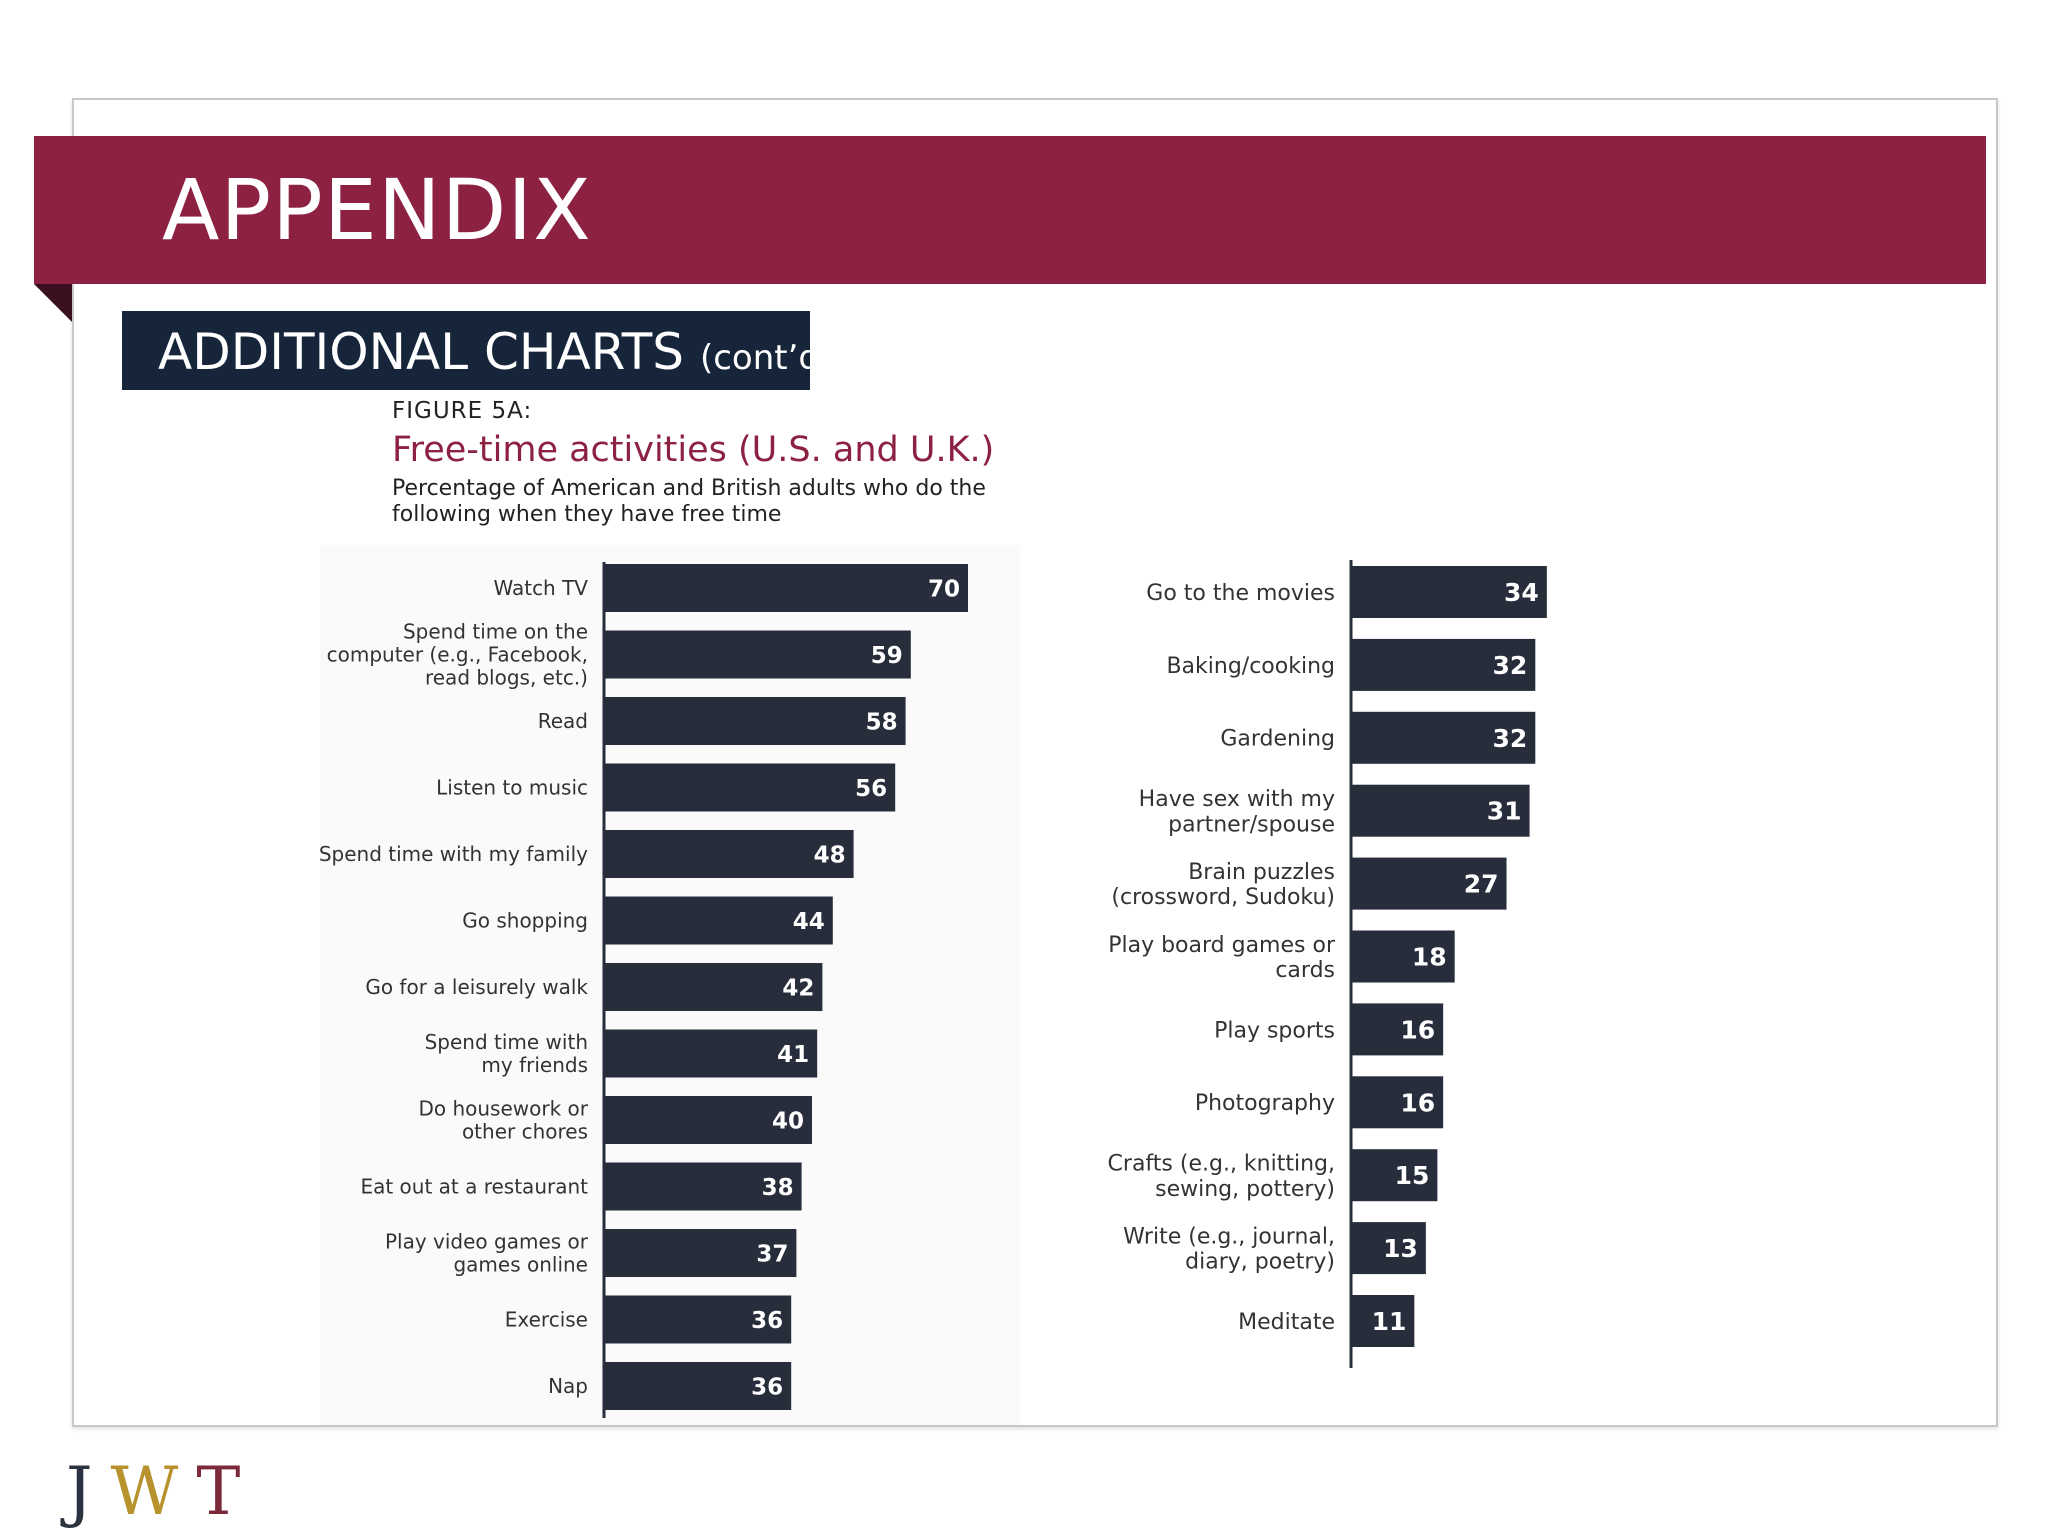 The width and height of the screenshot is (2048, 1536). What do you see at coordinates (1305, 970) in the screenshot?
I see `category-label-line: cards` at bounding box center [1305, 970].